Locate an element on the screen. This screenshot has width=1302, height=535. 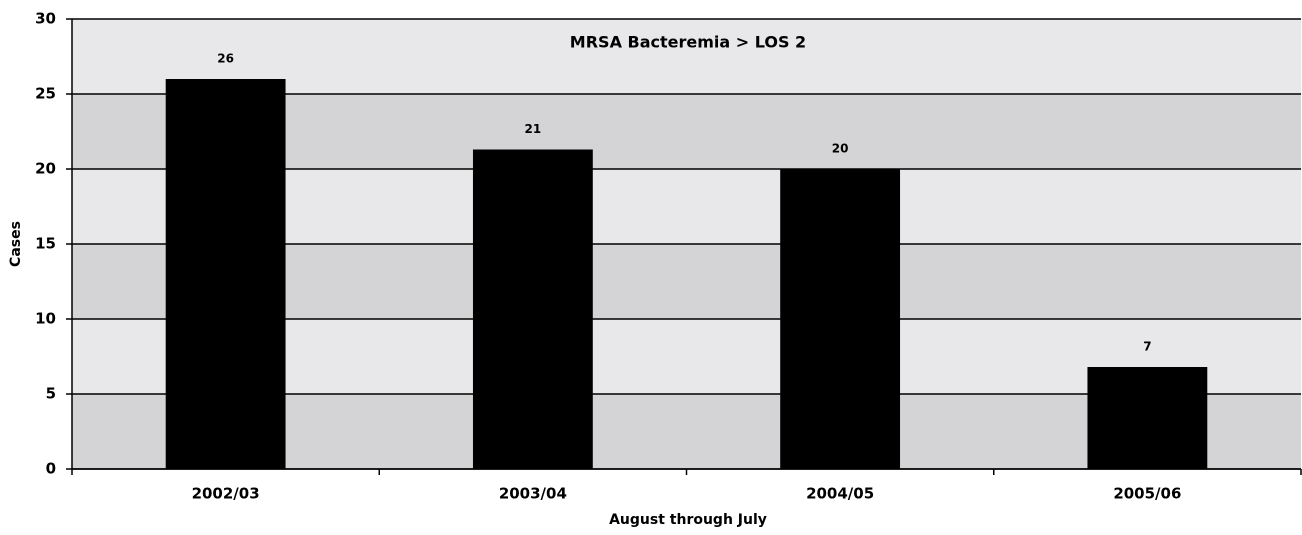
x-tick-label: 2002/03 is located at coordinates (226, 494).